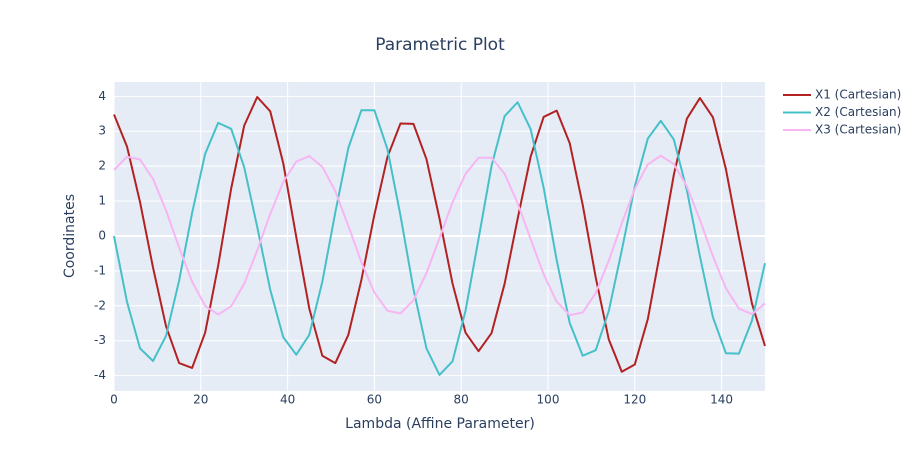  I want to click on x-tick-label: 20, so click(200, 400).